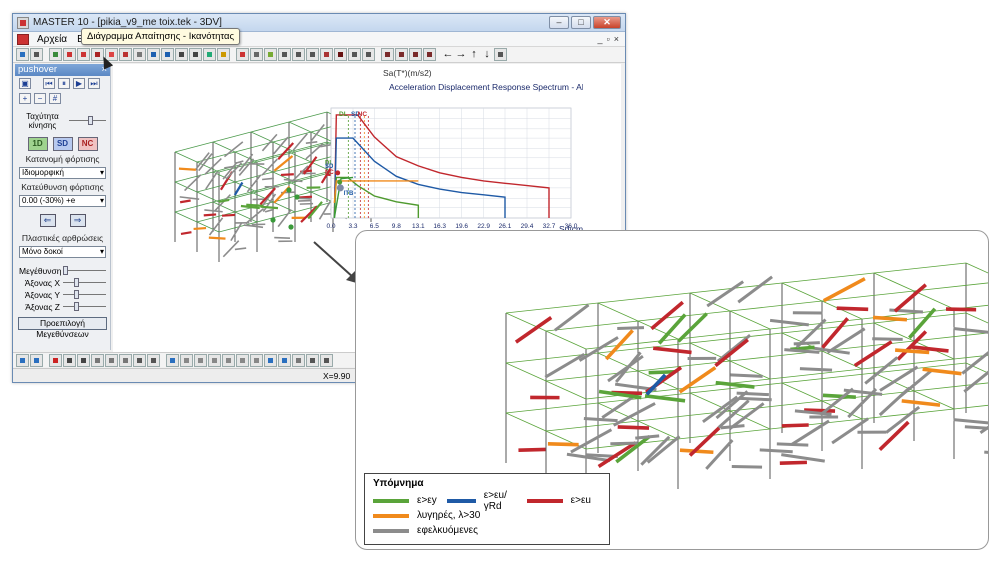 The width and height of the screenshot is (1000, 562). I want to click on mdi-close-button: ×, so click(616, 39).